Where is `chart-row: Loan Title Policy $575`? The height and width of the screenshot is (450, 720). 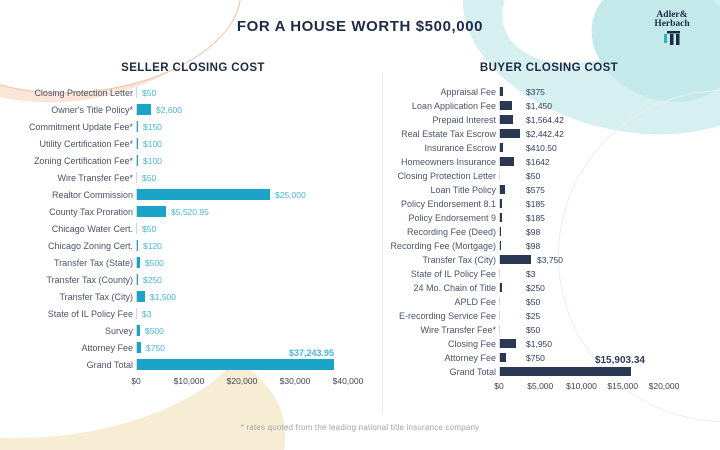
chart-row: Loan Title Policy $575 is located at coordinates (549, 189).